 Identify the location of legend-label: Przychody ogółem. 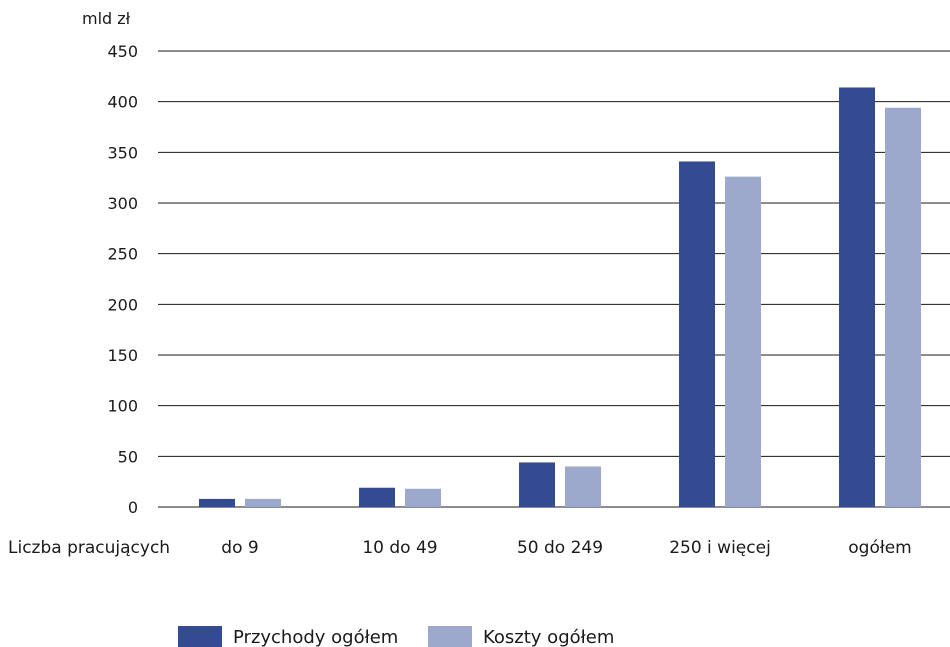
(315, 637).